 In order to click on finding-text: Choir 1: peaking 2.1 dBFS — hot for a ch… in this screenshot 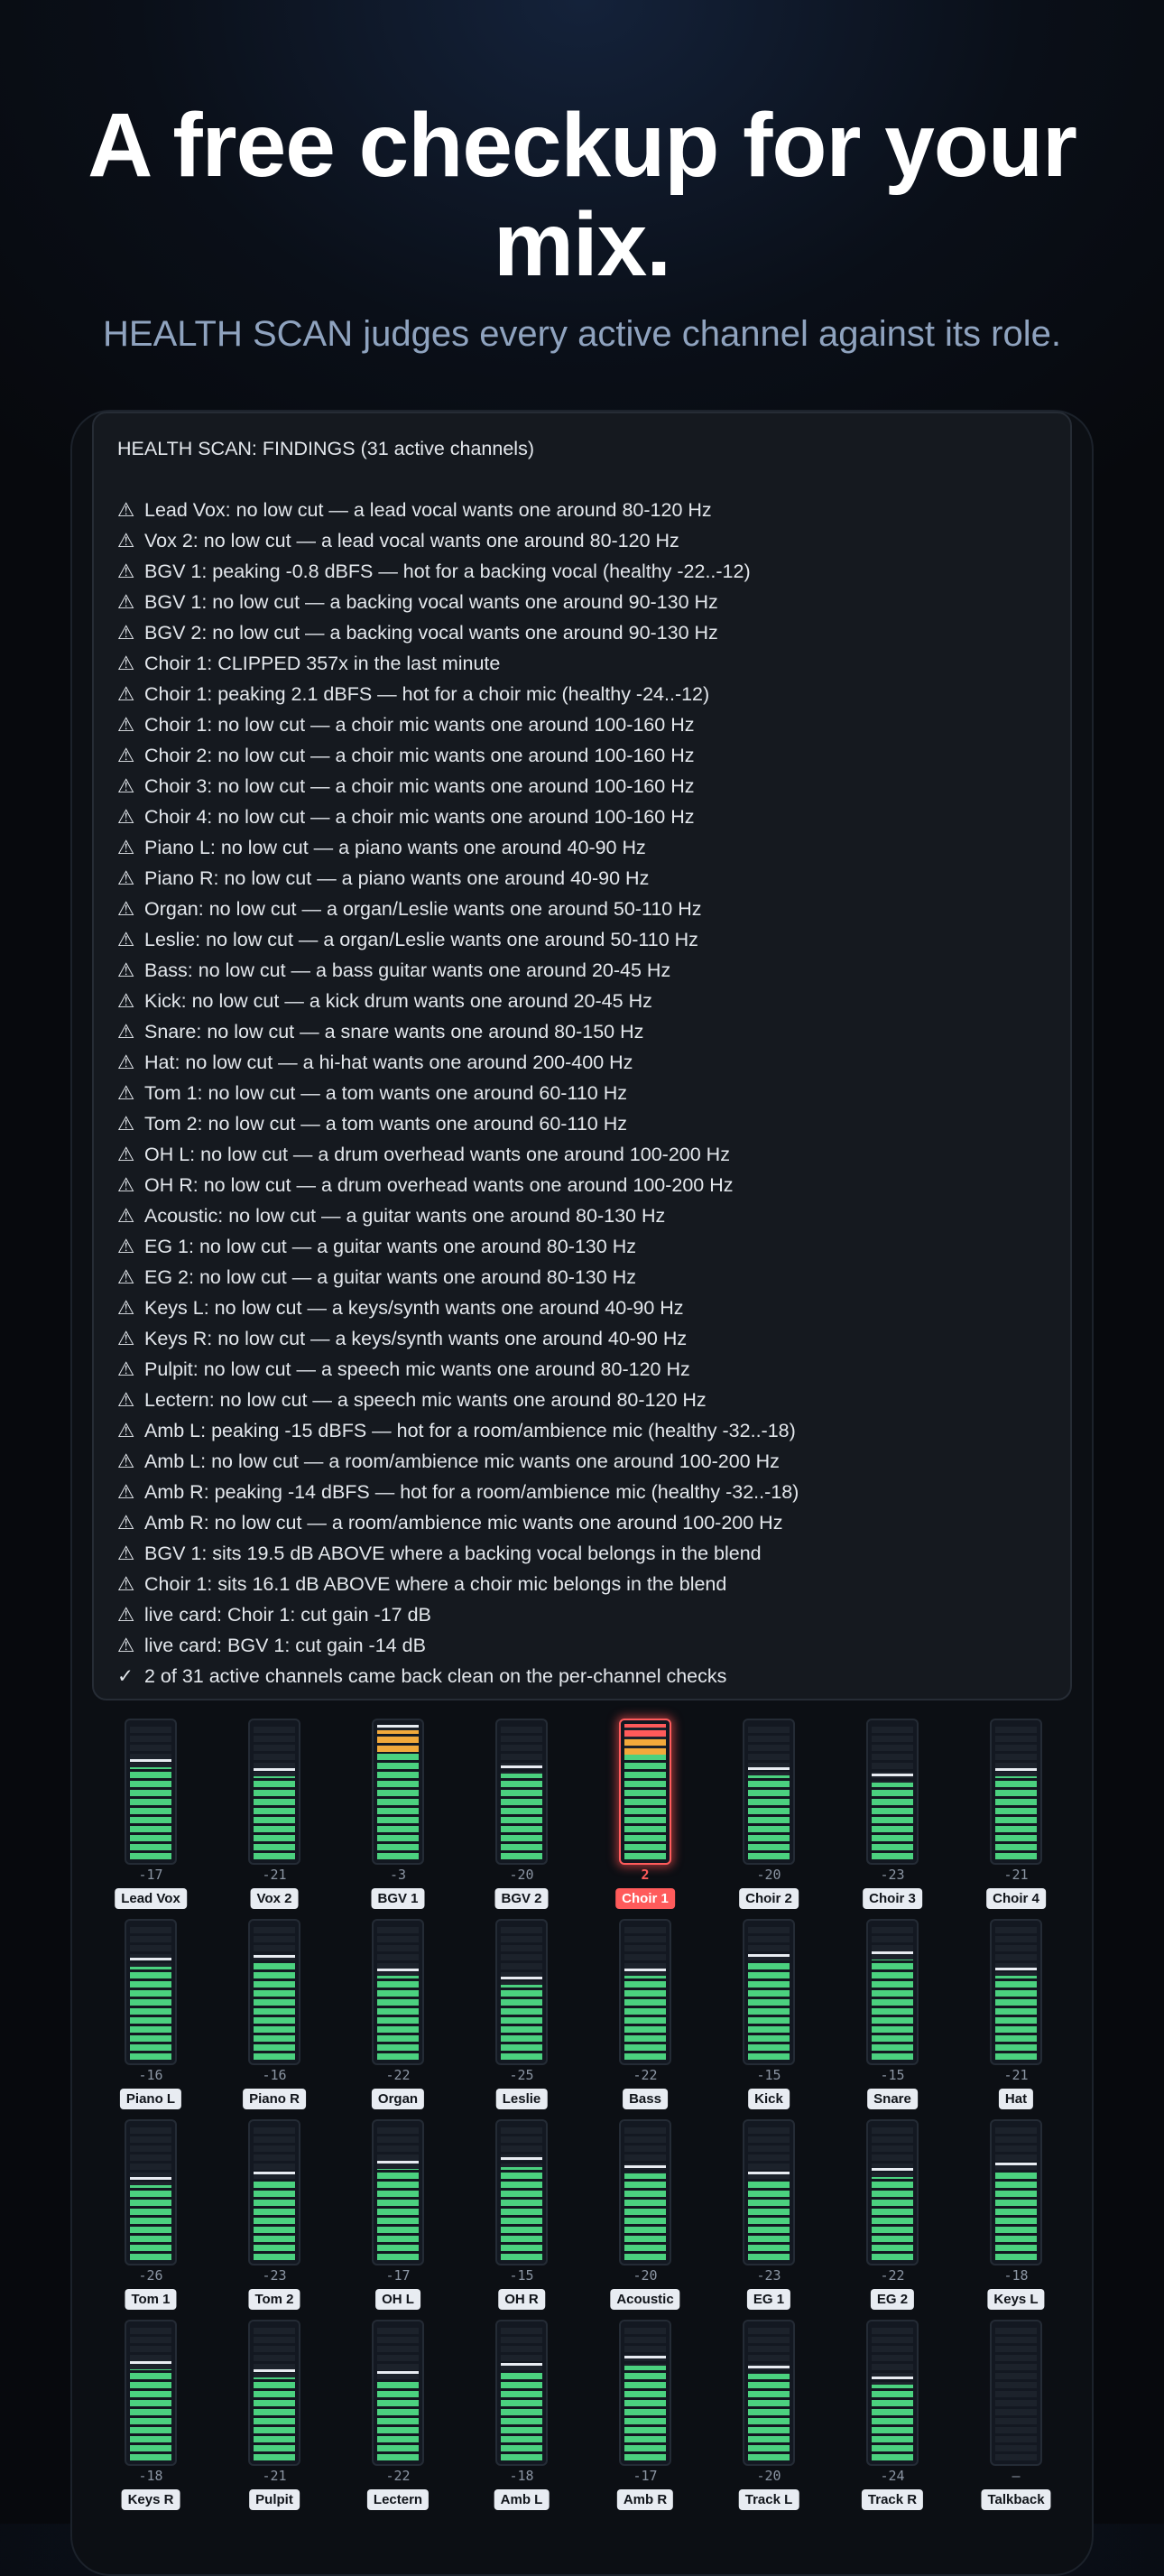, I will do `click(427, 694)`.